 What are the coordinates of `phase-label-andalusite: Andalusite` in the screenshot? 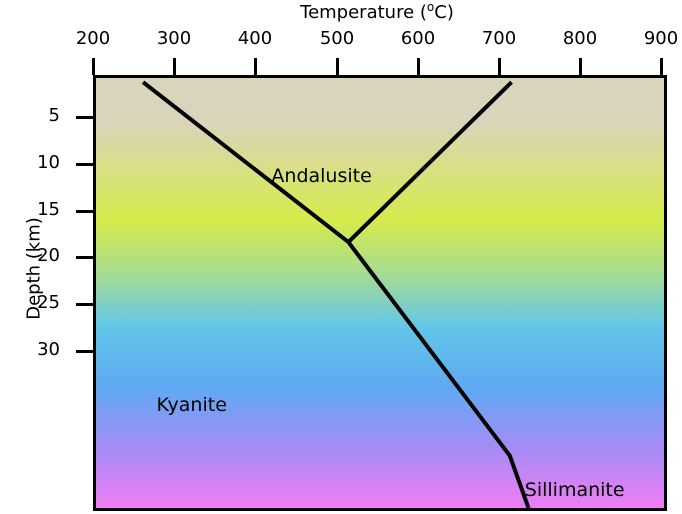 It's located at (321, 175).